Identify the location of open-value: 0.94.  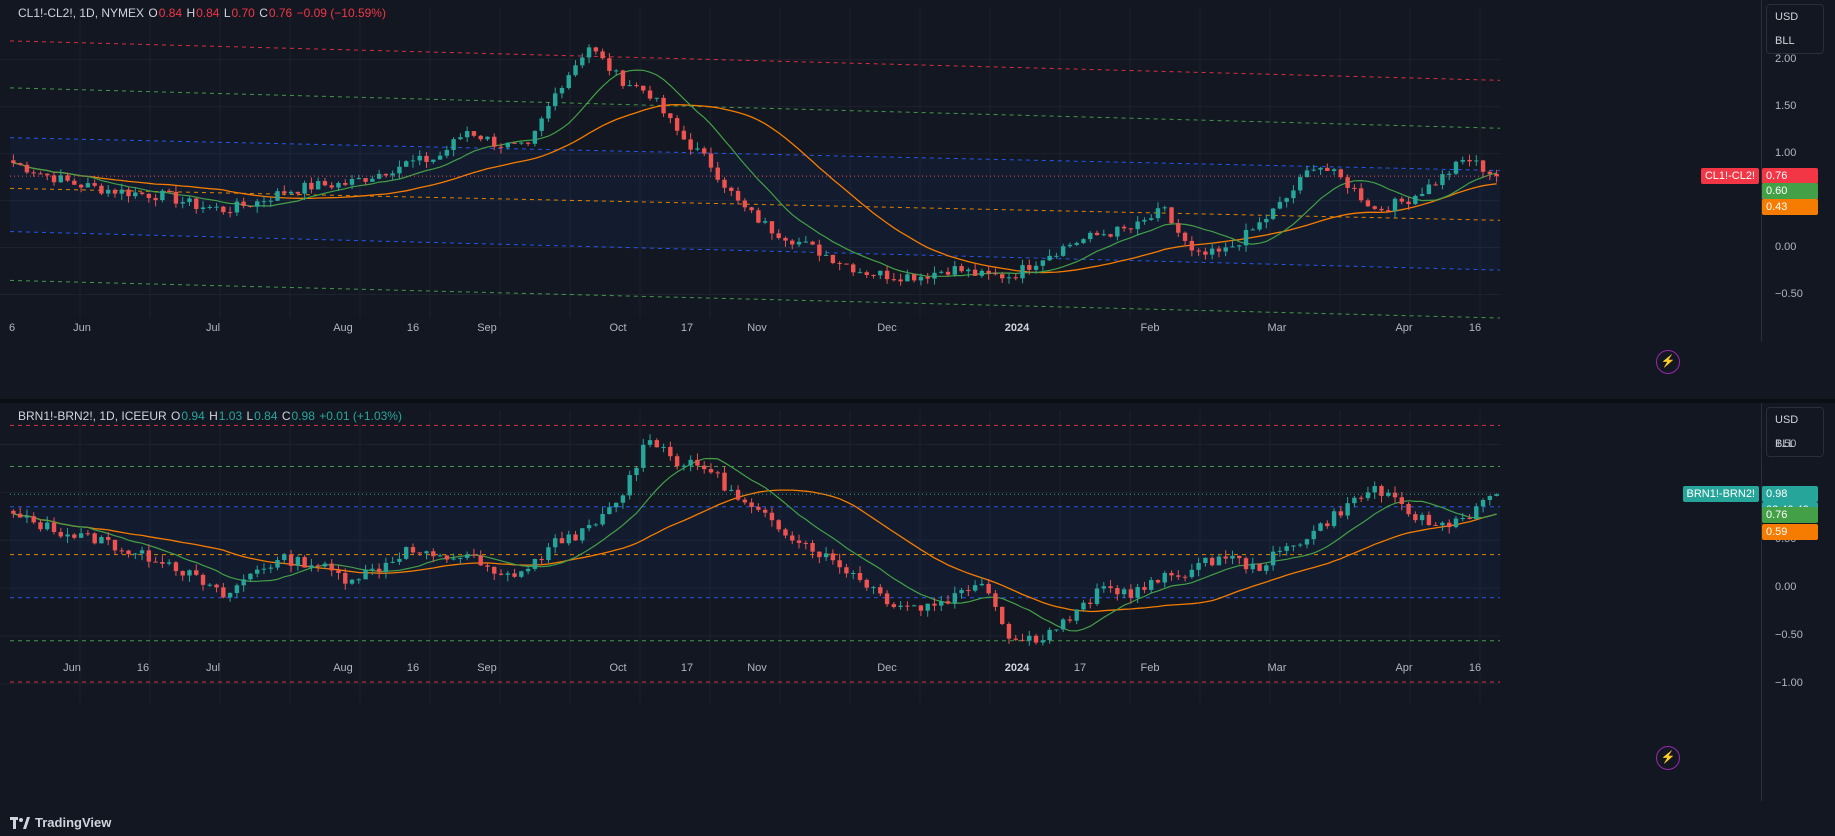
(193, 416).